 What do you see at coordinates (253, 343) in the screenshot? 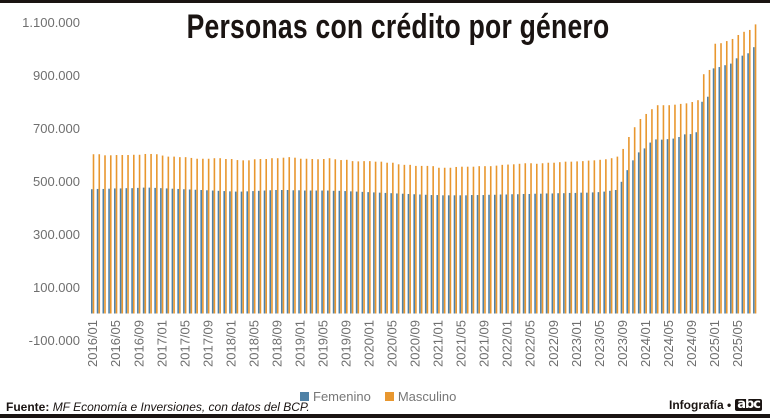
I see `x-tick-label: 2018/05` at bounding box center [253, 343].